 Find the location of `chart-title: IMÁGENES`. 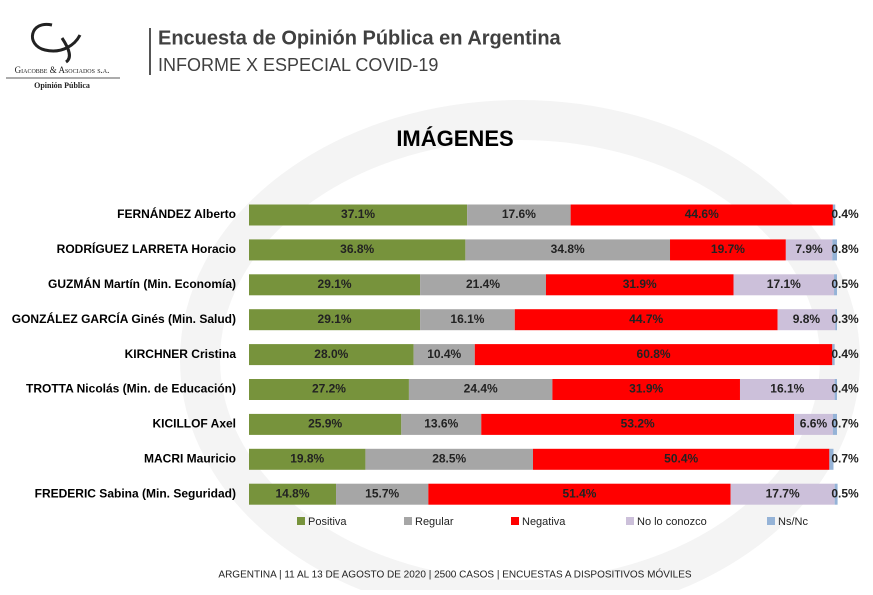

chart-title: IMÁGENES is located at coordinates (454, 138).